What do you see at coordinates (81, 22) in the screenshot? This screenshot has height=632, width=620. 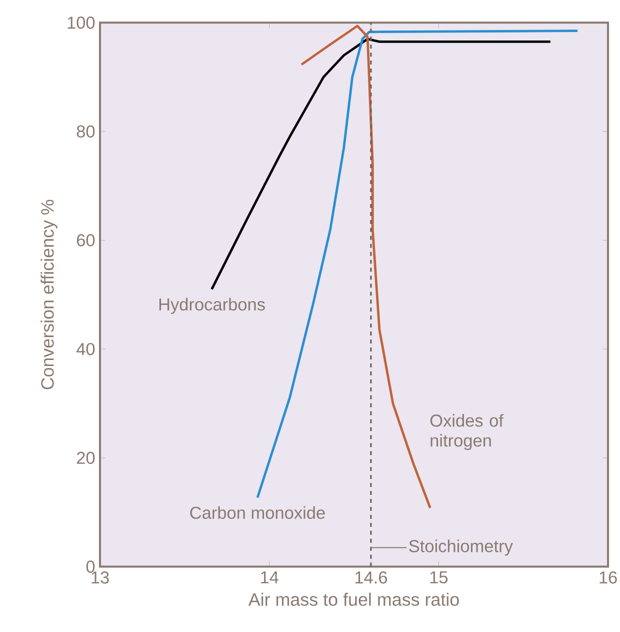 I see `y-tick-label: 100` at bounding box center [81, 22].